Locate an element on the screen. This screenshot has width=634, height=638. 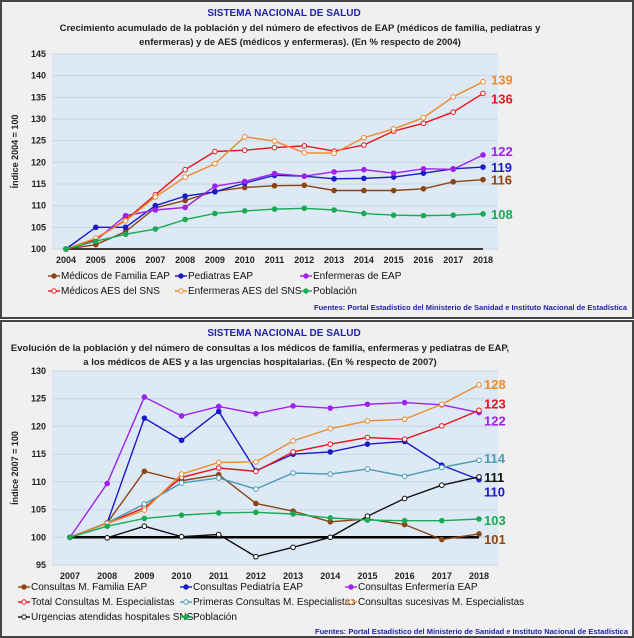
x-tick-label: 2007 is located at coordinates (155, 260).